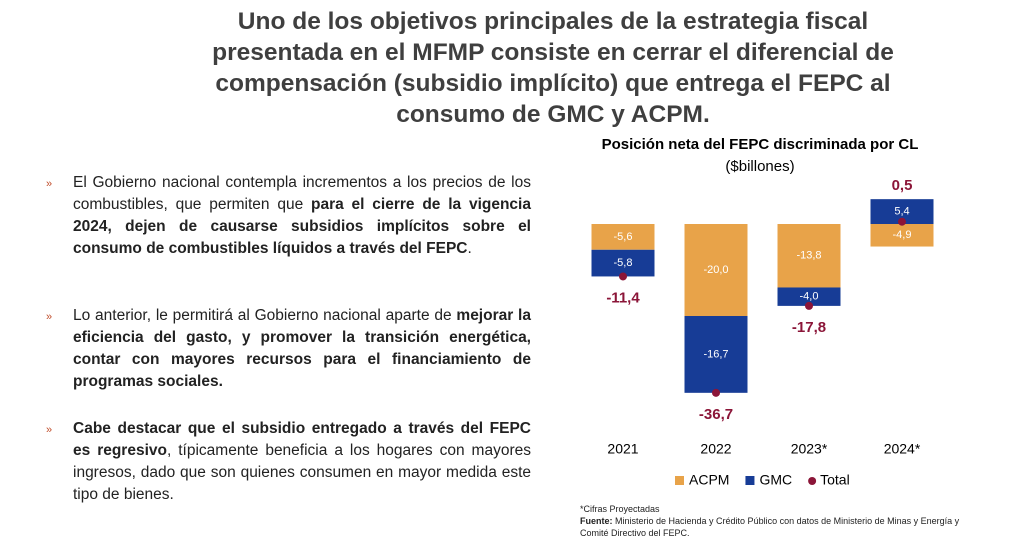  I want to click on segment-label: -4,9, so click(902, 235).